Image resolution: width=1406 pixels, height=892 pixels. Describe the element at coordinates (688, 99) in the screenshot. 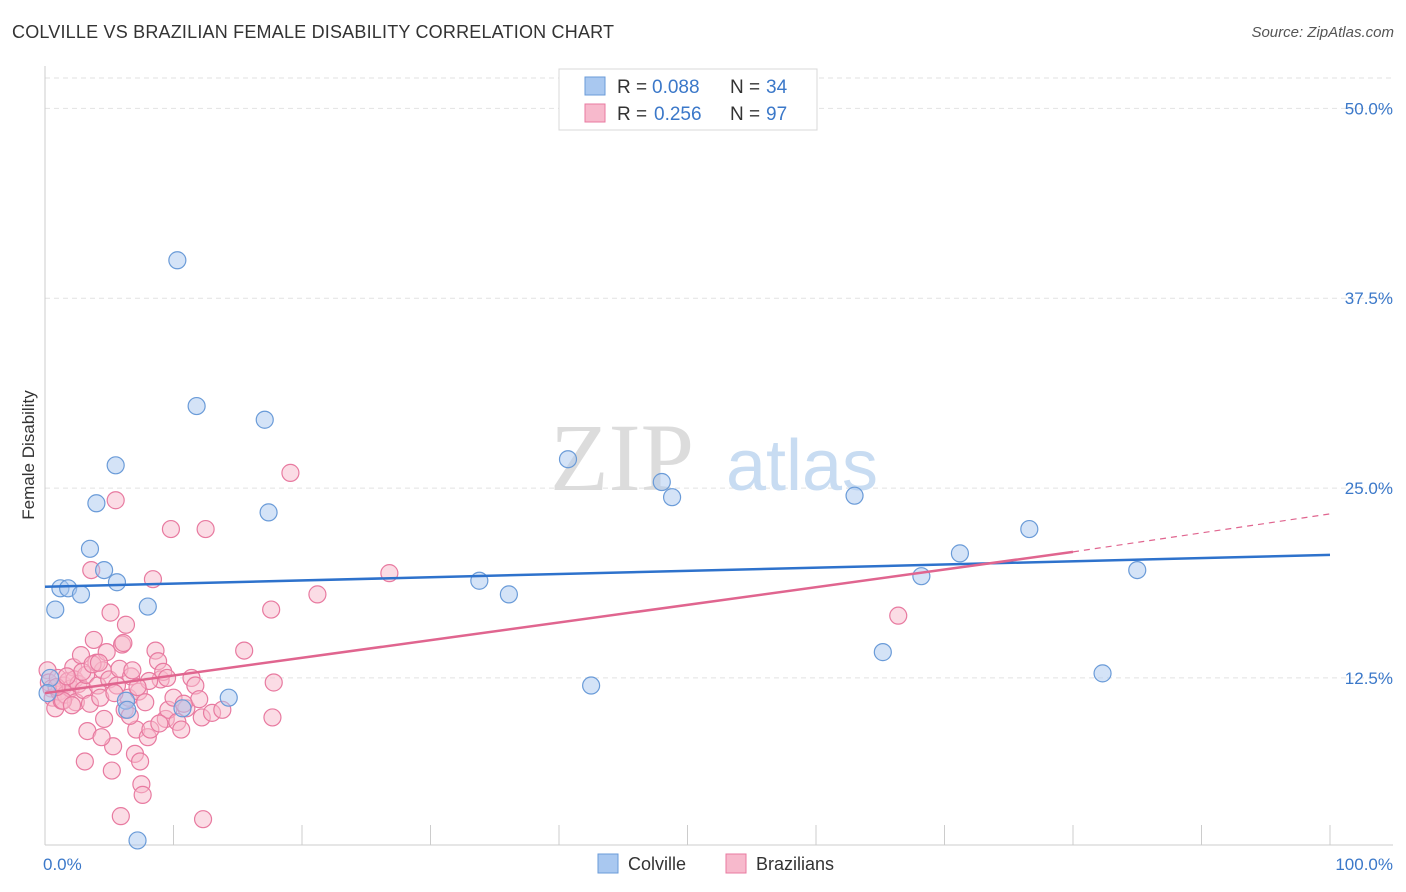

I see `legend: R = 0.088 N = 34 R = 0.256 N = 97` at that location.